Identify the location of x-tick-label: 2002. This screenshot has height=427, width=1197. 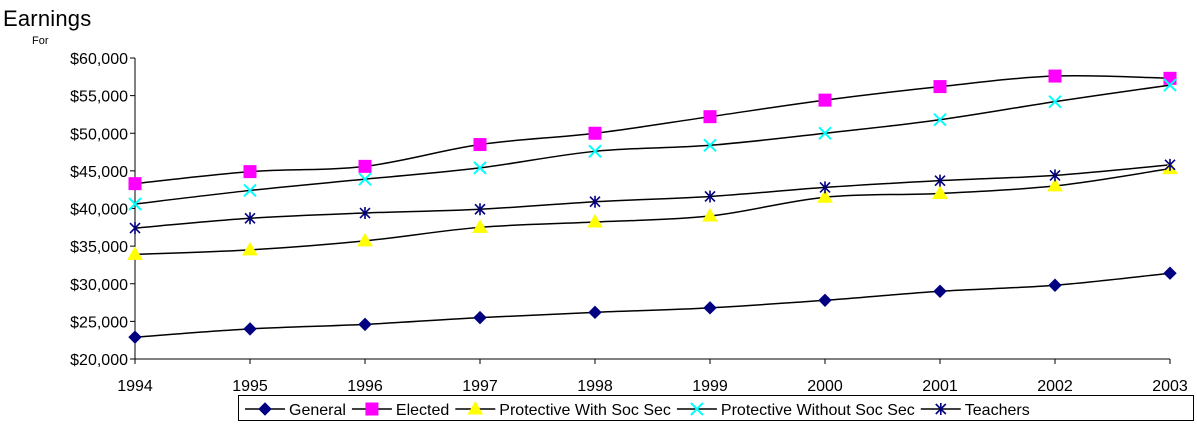
(1055, 386).